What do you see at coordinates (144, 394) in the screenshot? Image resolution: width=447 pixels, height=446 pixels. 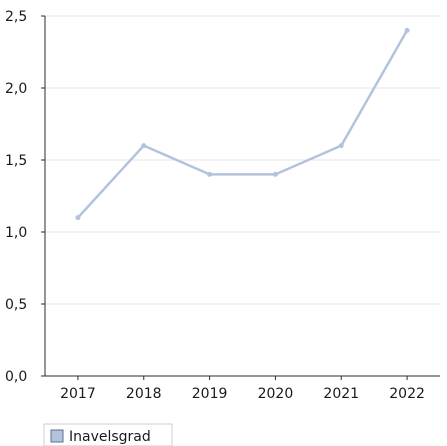 I see `x-tick-label: 2018` at bounding box center [144, 394].